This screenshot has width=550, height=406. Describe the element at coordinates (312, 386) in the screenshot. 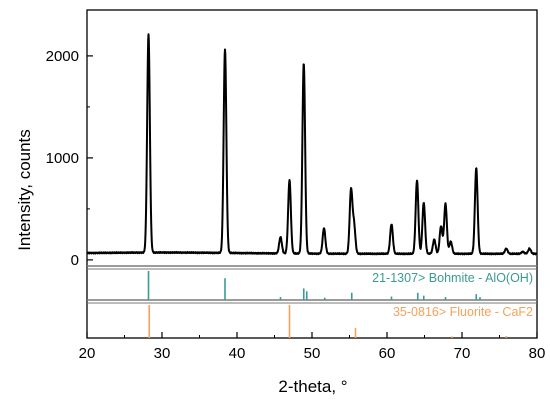

I see `x-axis-title: 2-theta, °` at that location.